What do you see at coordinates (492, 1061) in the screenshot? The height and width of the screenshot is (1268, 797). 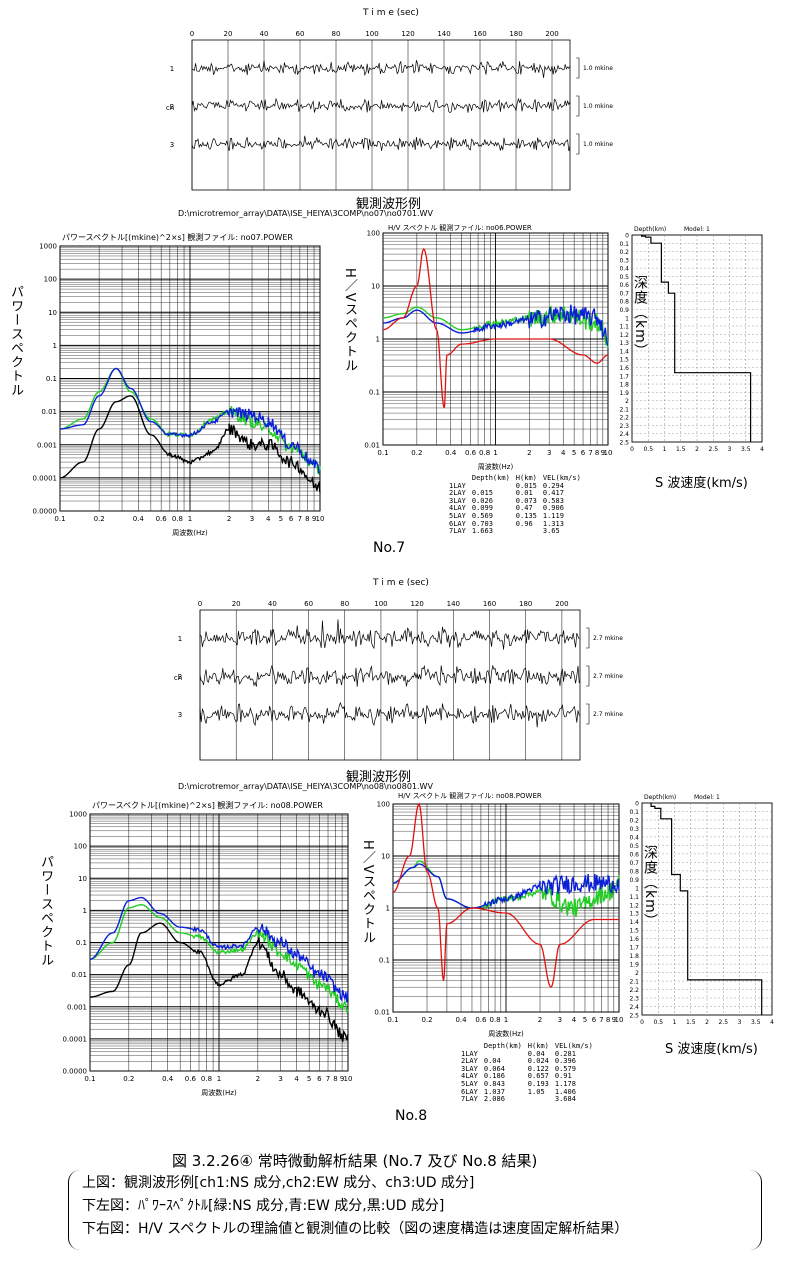 I see `layer-table-cell: 0.04` at bounding box center [492, 1061].